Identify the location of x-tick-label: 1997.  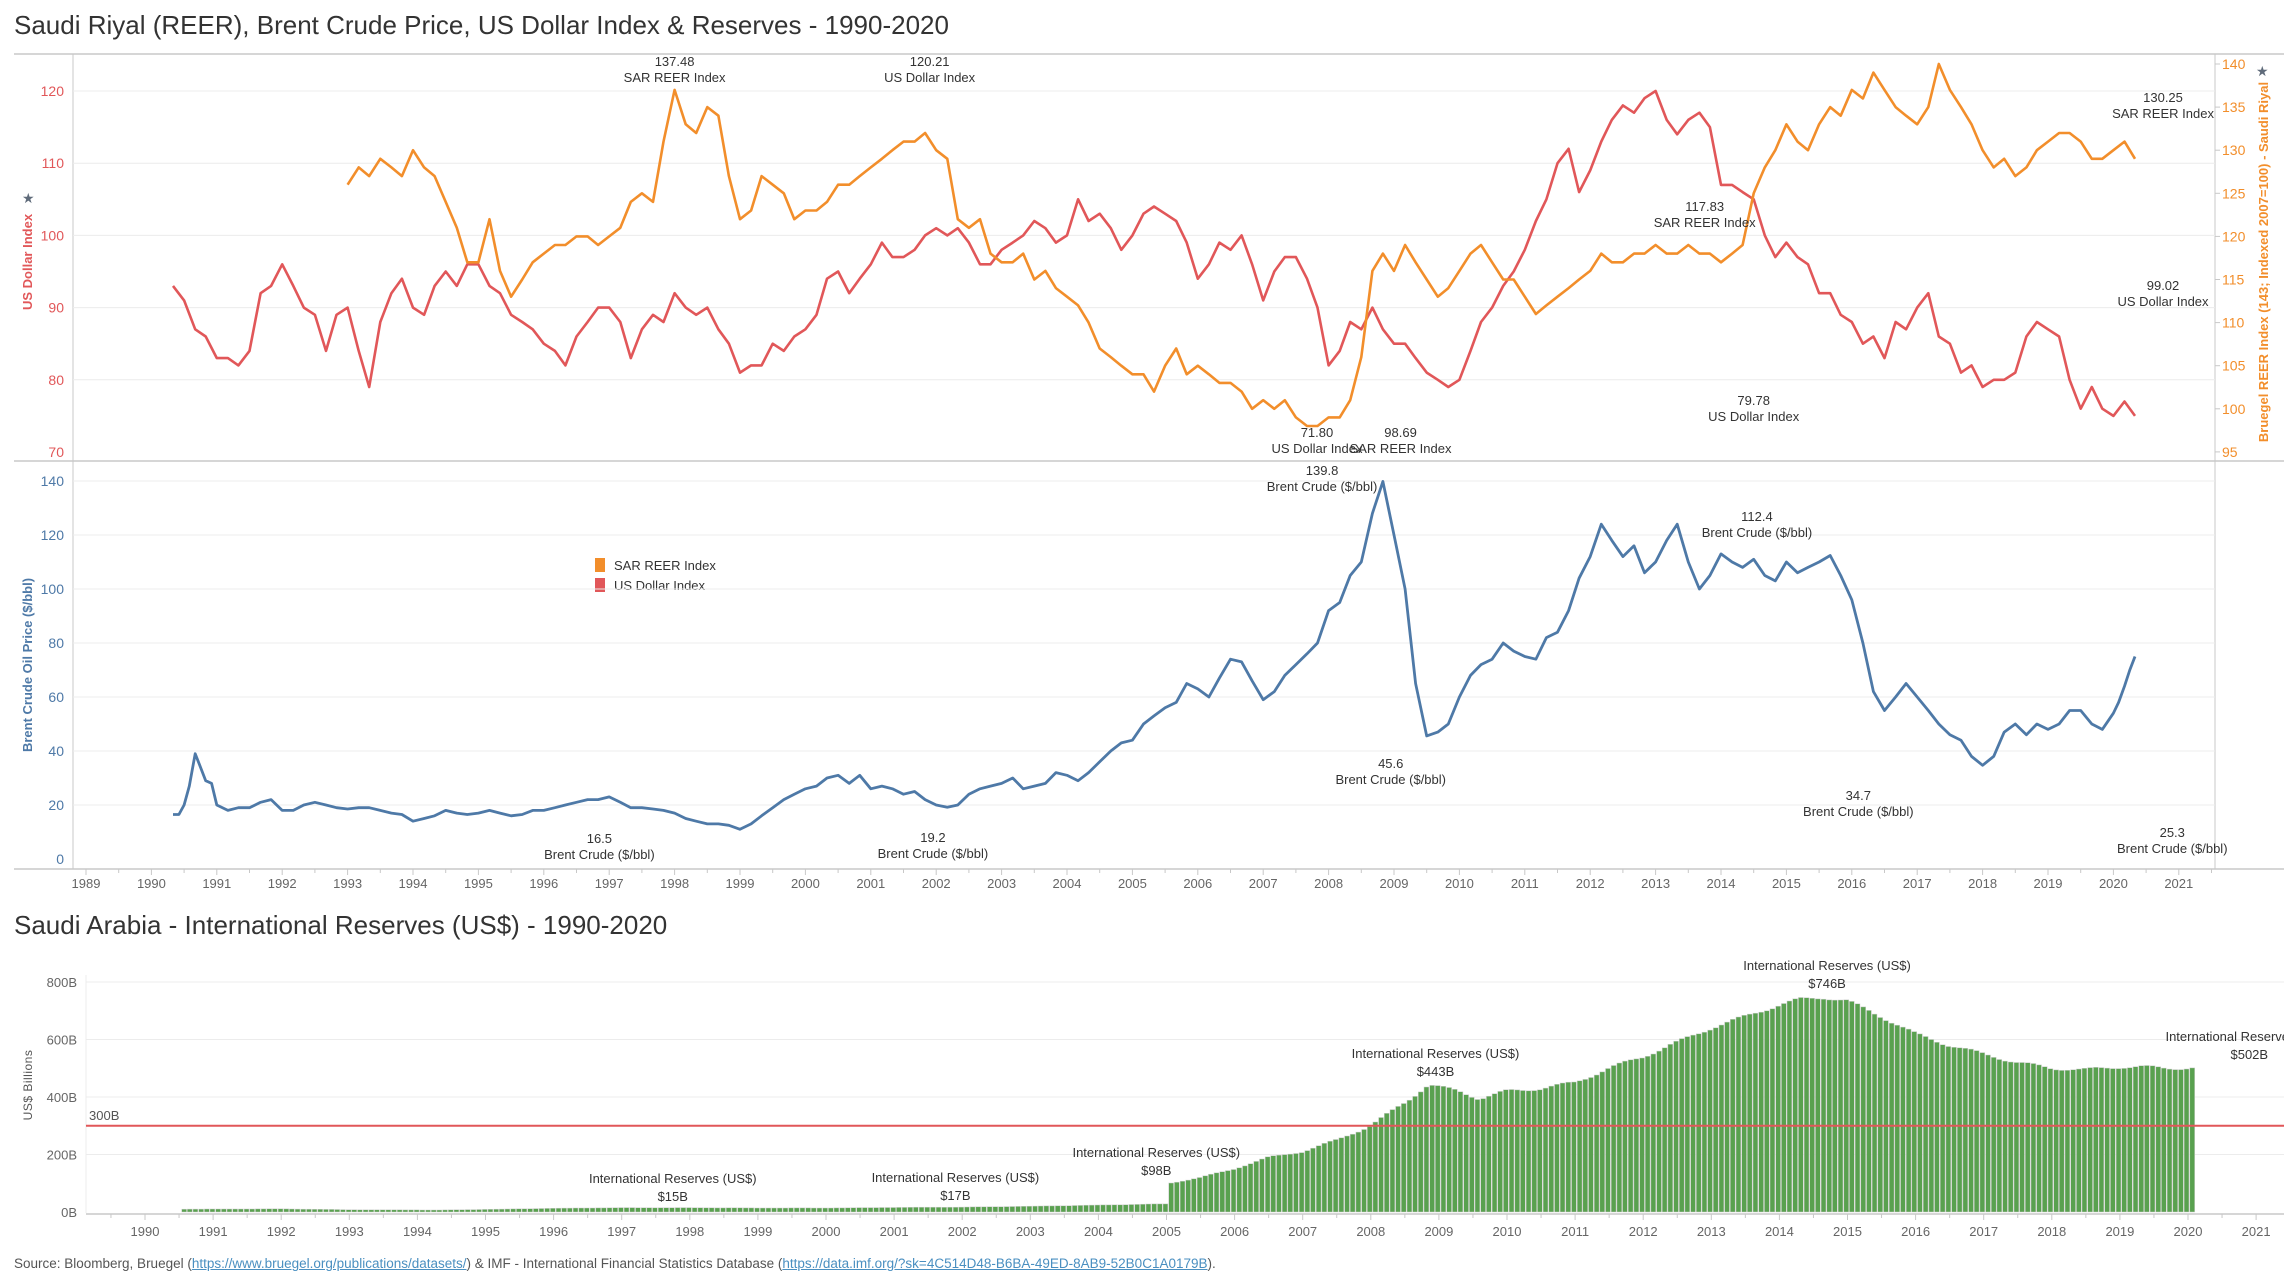
(609, 883).